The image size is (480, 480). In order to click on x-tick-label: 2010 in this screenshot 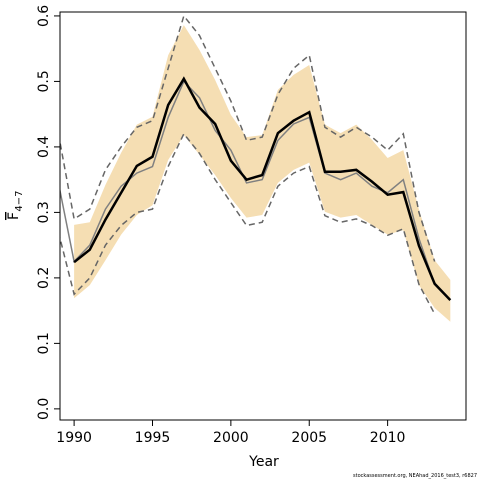, I will do `click(388, 438)`.